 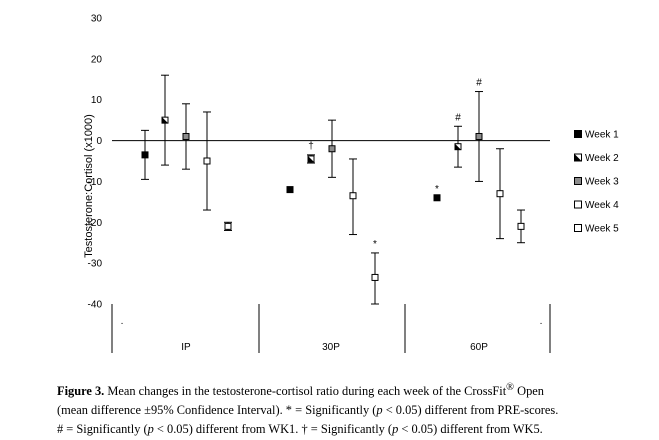 What do you see at coordinates (95, 162) in the screenshot?
I see `y-axis-tick-labels: 30 20 10 0 -10 -20 -30 -40` at bounding box center [95, 162].